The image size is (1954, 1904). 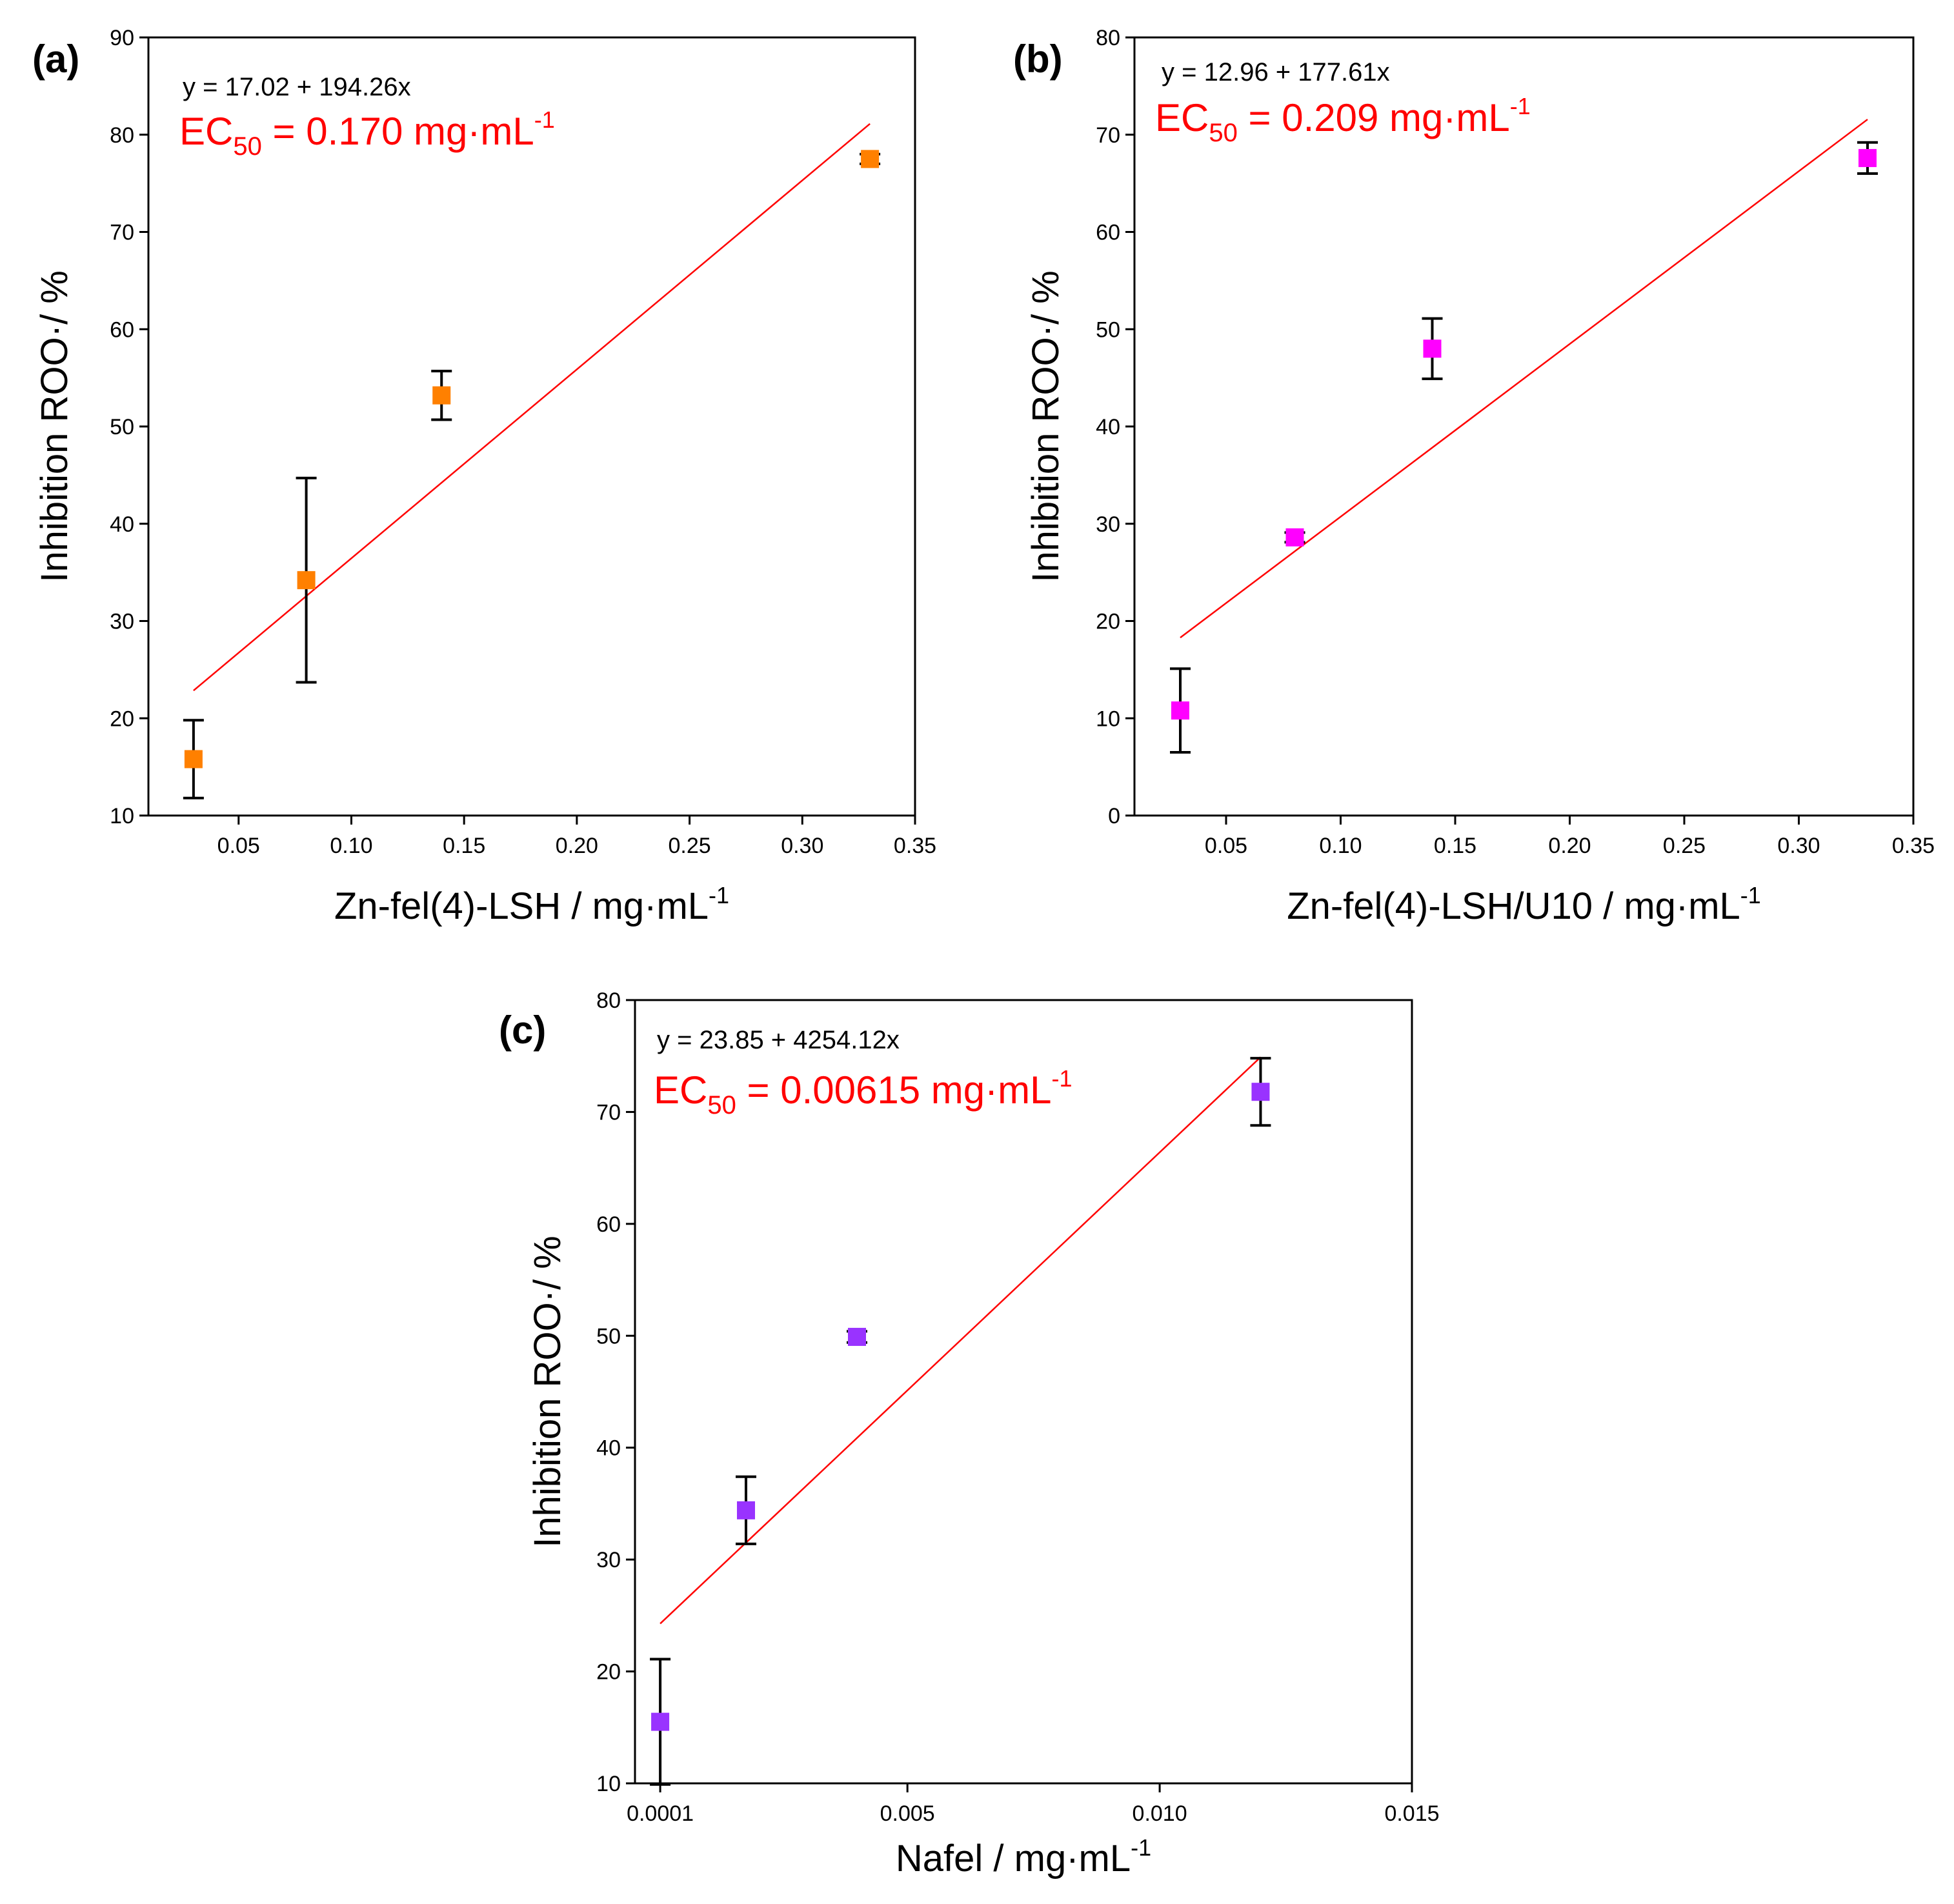 I want to click on panel-c-y-axis-label: Inhibition ROO·/ %, so click(x=548, y=1392).